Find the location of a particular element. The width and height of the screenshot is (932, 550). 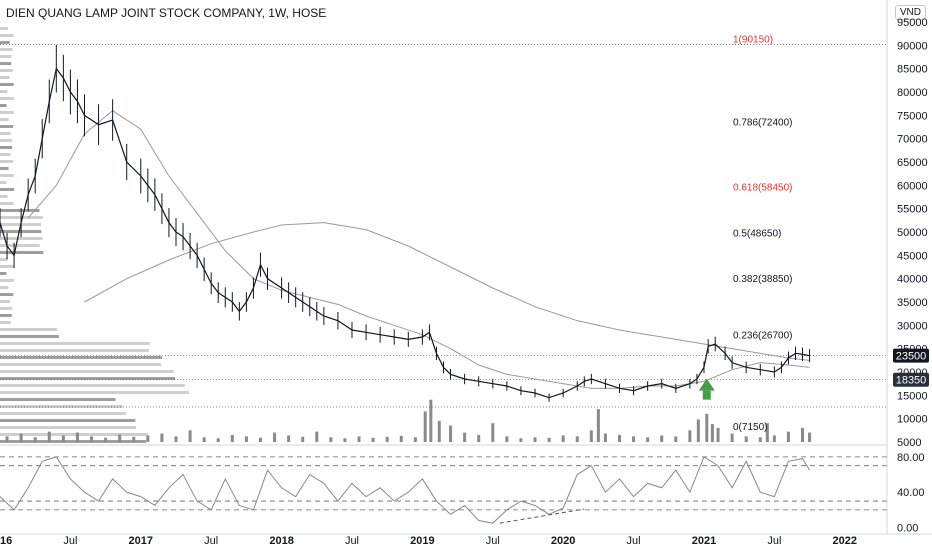

fib-level-label: 0.236(26700) is located at coordinates (763, 336).